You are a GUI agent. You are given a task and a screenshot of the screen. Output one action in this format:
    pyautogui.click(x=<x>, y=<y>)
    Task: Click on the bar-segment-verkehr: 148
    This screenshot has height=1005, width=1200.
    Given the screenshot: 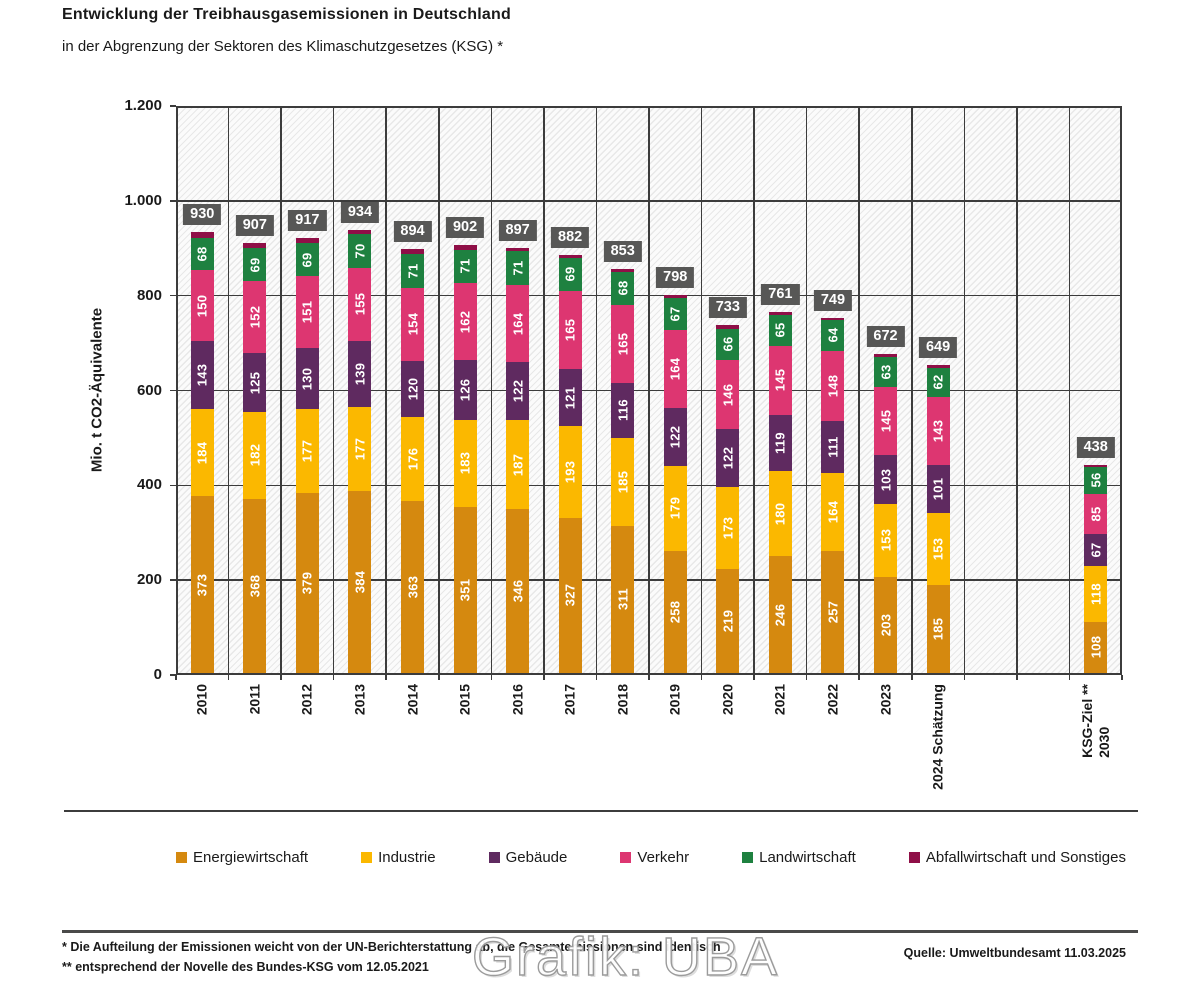 What is the action you would take?
    pyautogui.click(x=833, y=385)
    